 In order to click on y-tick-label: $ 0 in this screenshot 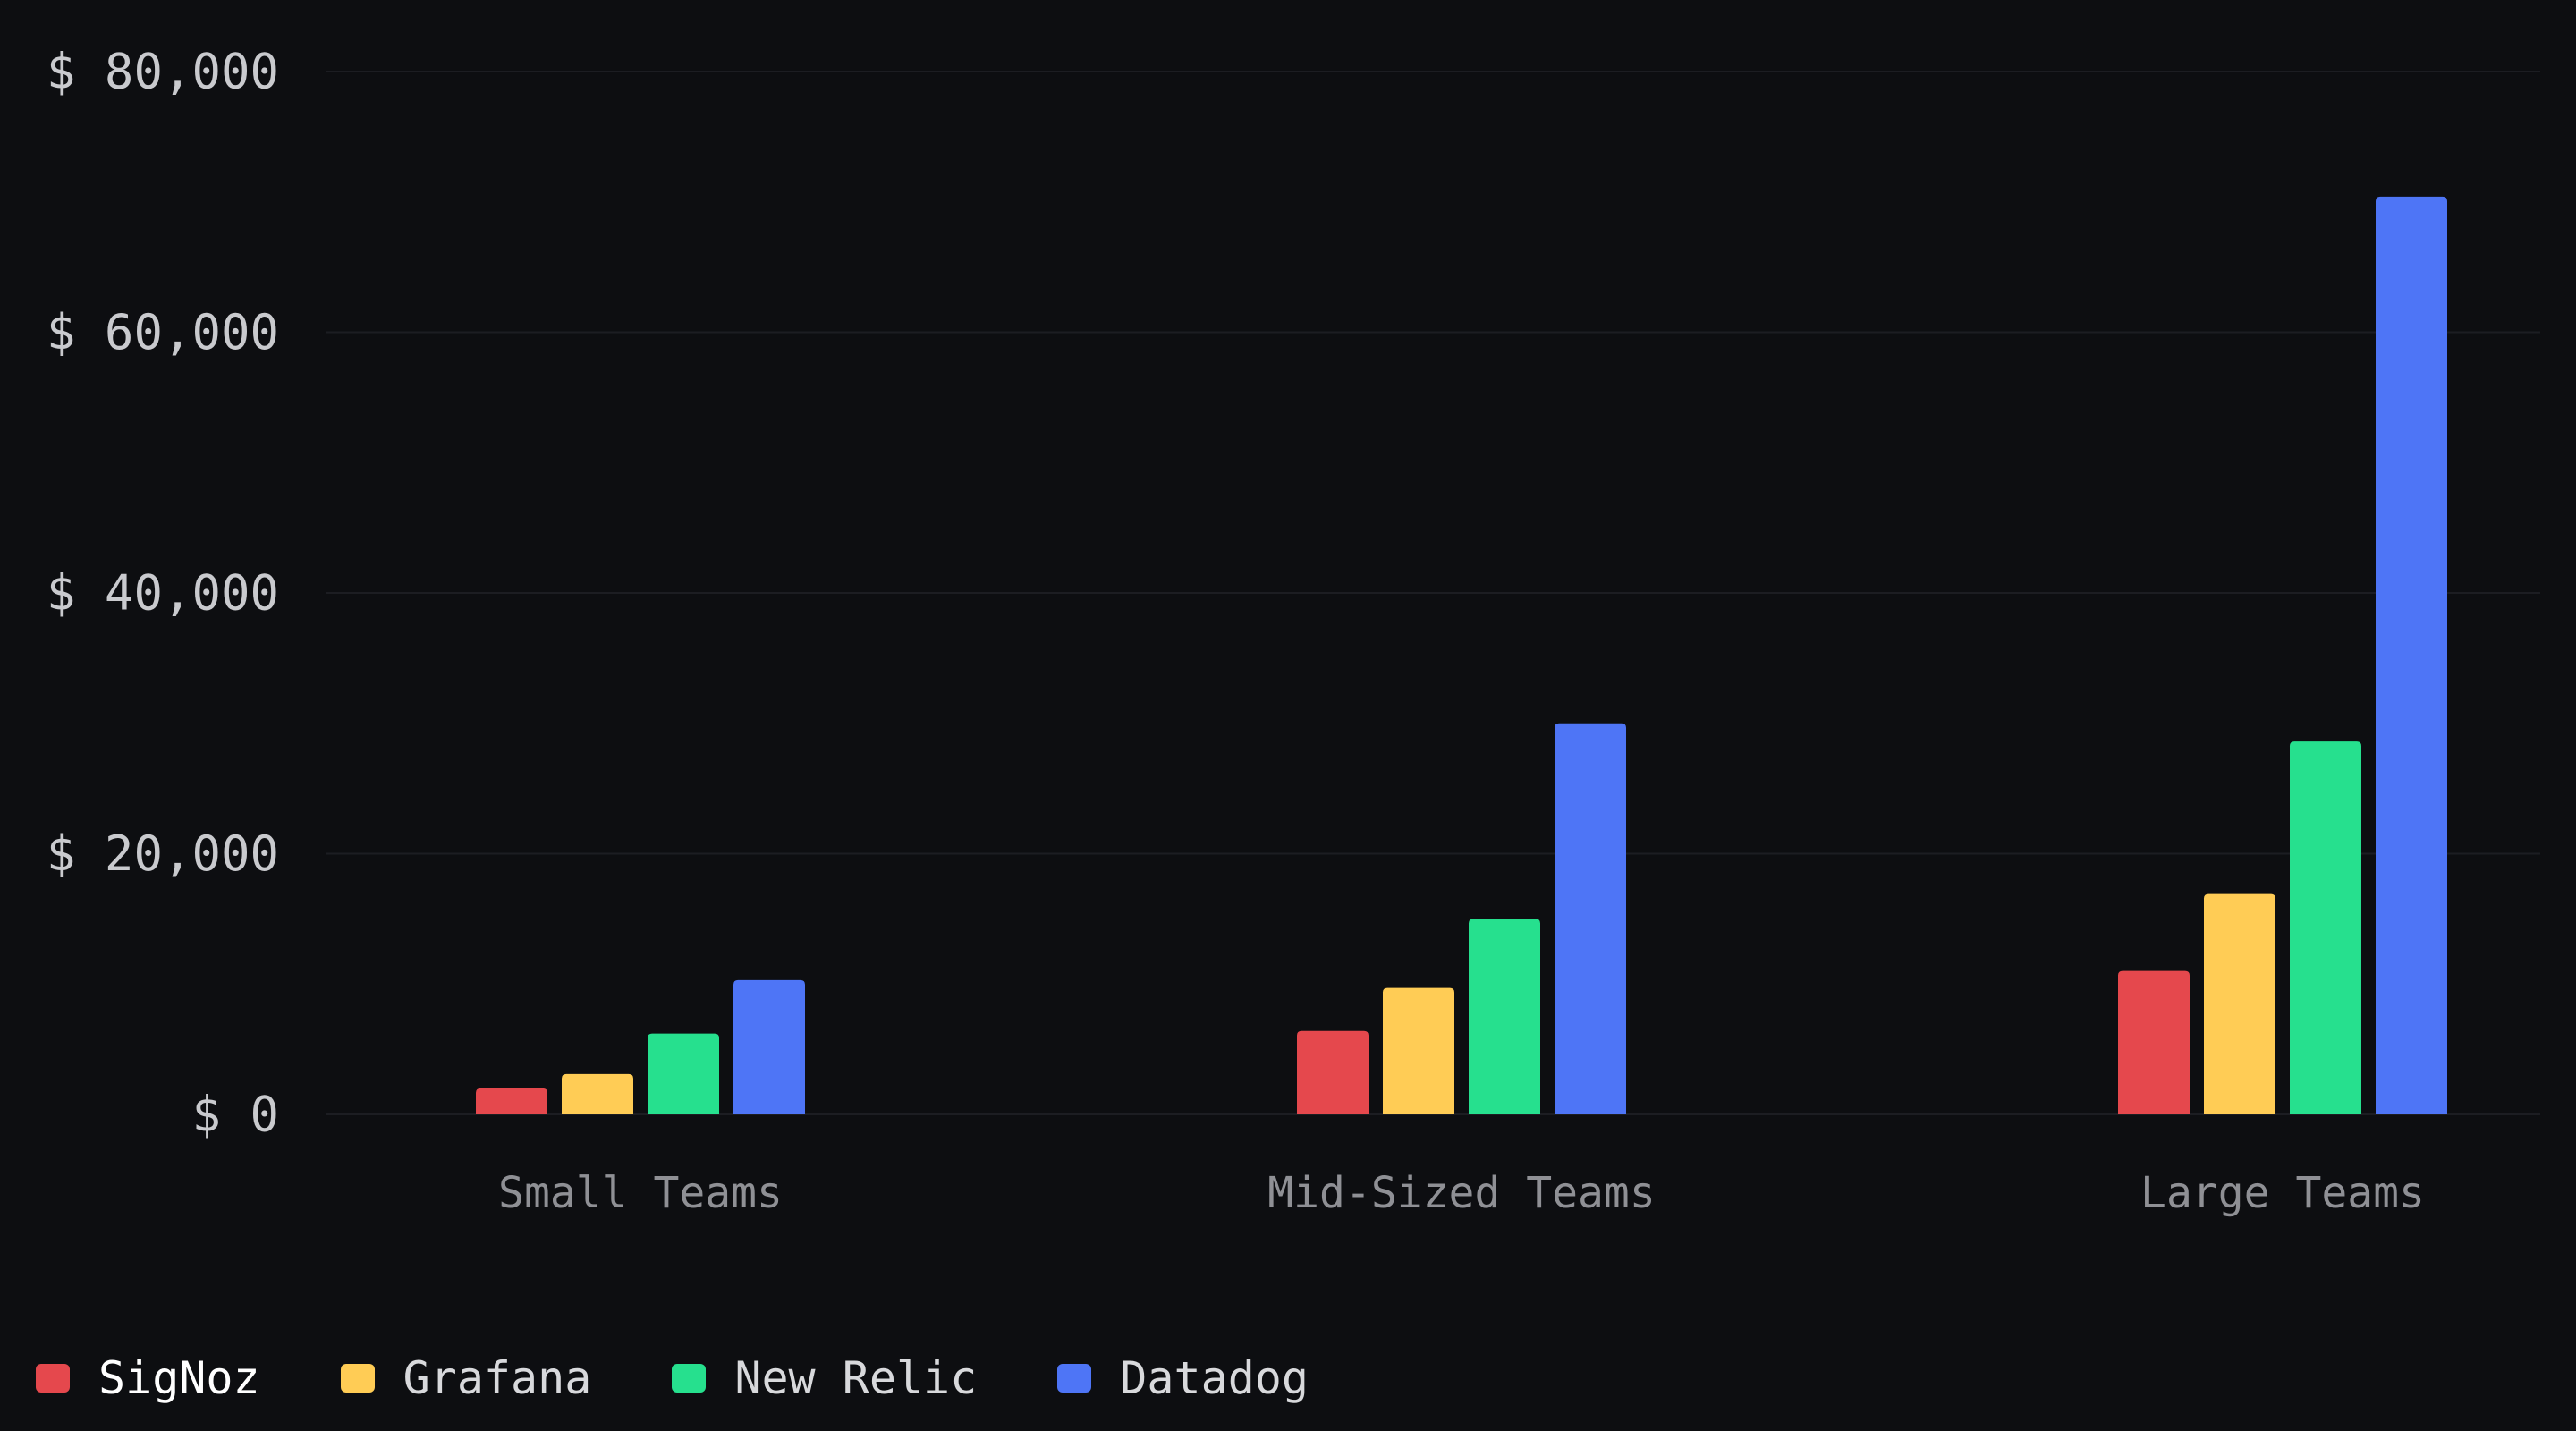, I will do `click(235, 1115)`.